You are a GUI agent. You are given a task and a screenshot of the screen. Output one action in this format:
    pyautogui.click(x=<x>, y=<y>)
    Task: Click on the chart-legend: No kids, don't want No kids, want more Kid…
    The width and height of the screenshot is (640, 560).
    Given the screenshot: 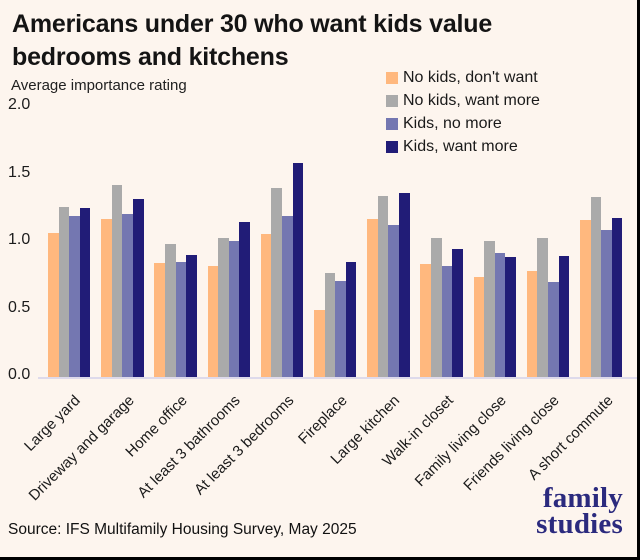 What is the action you would take?
    pyautogui.click(x=463, y=112)
    